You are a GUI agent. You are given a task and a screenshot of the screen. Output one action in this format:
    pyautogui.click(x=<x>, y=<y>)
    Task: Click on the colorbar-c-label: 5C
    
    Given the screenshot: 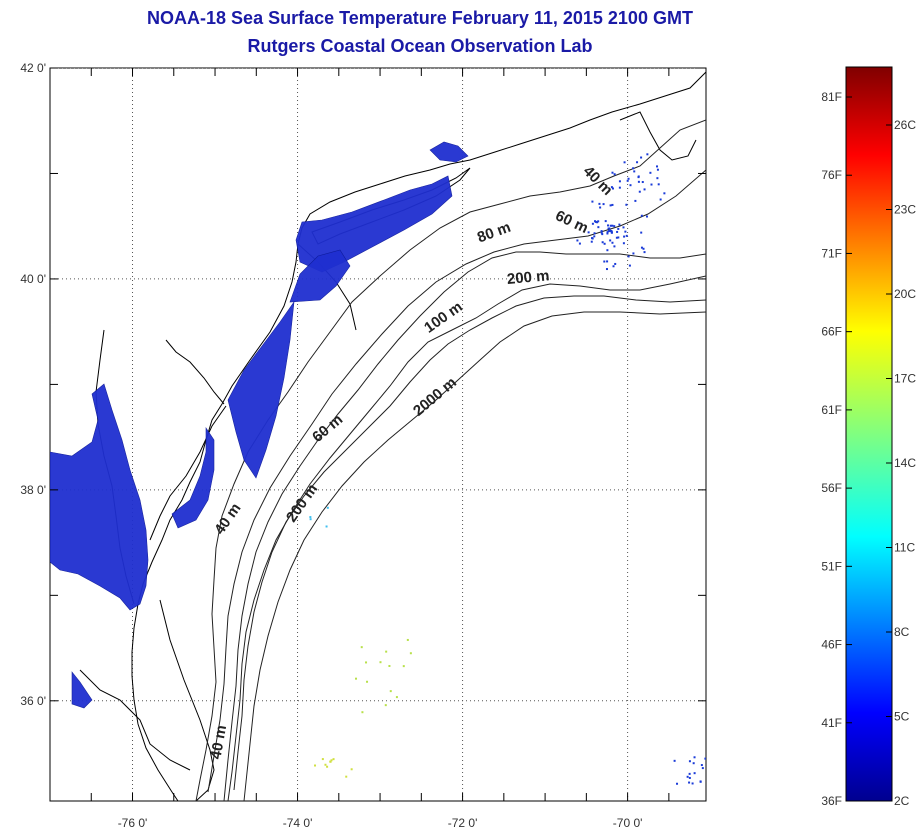 What is the action you would take?
    pyautogui.click(x=902, y=717)
    